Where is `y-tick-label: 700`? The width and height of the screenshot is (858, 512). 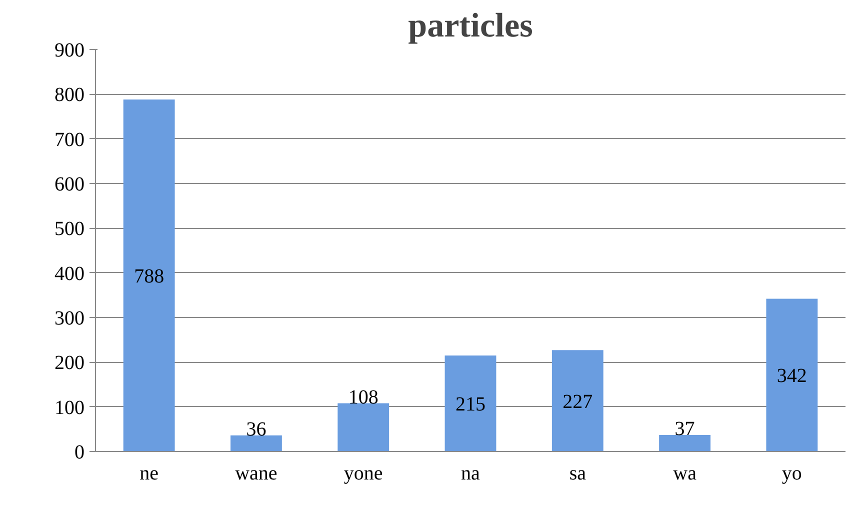 y-tick-label: 700 is located at coordinates (69, 139).